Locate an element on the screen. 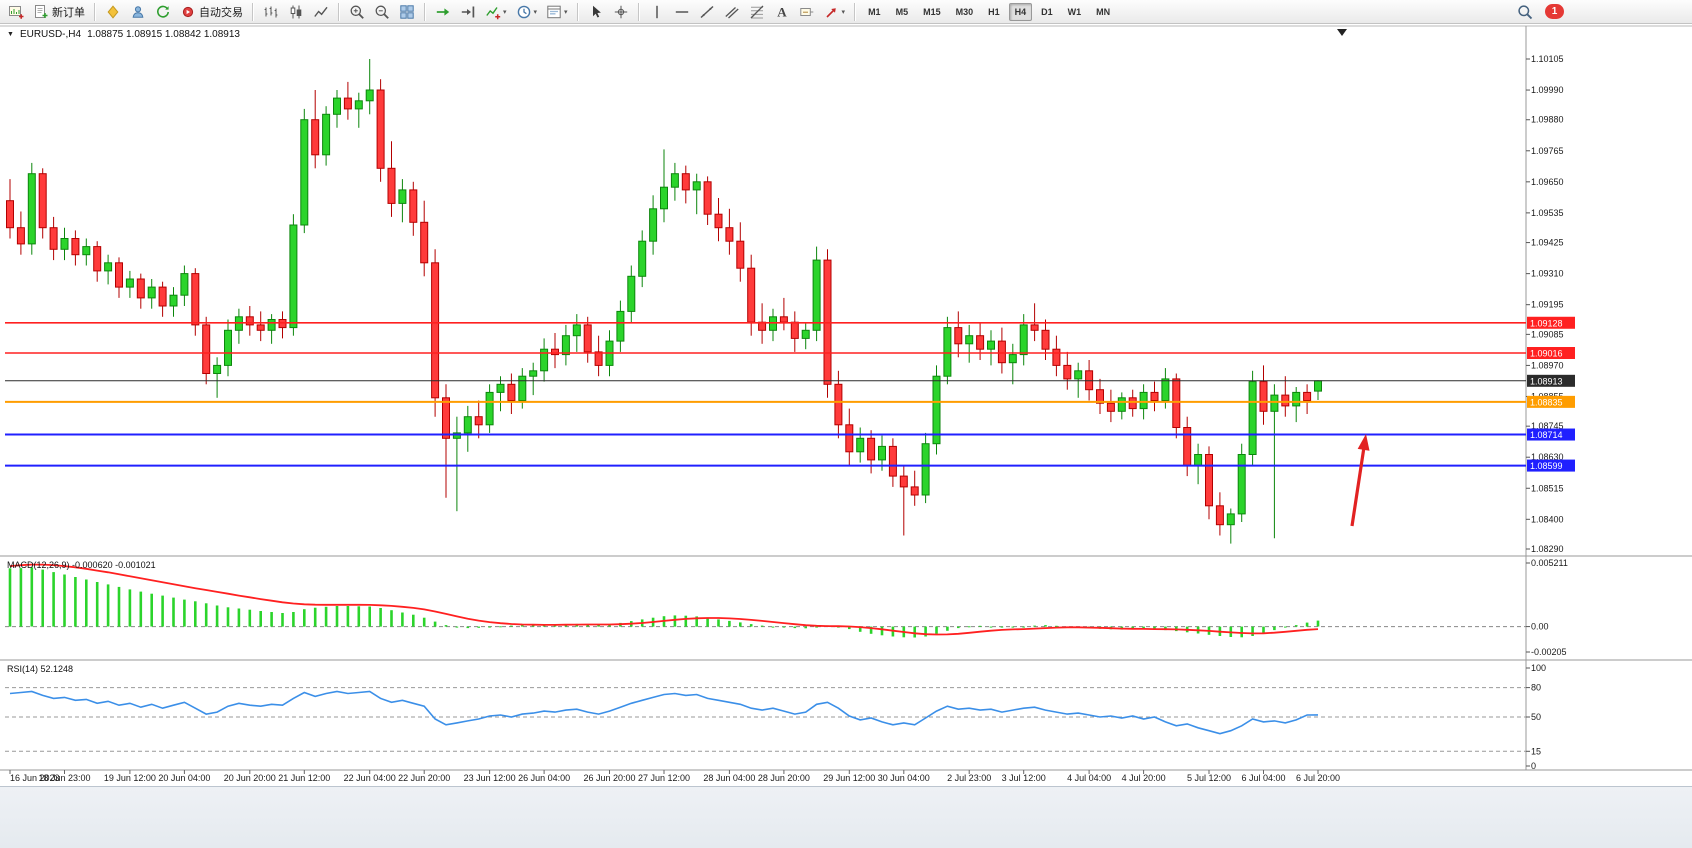 The image size is (1692, 848). timeframe-h4-button: H4 is located at coordinates (1020, 11).